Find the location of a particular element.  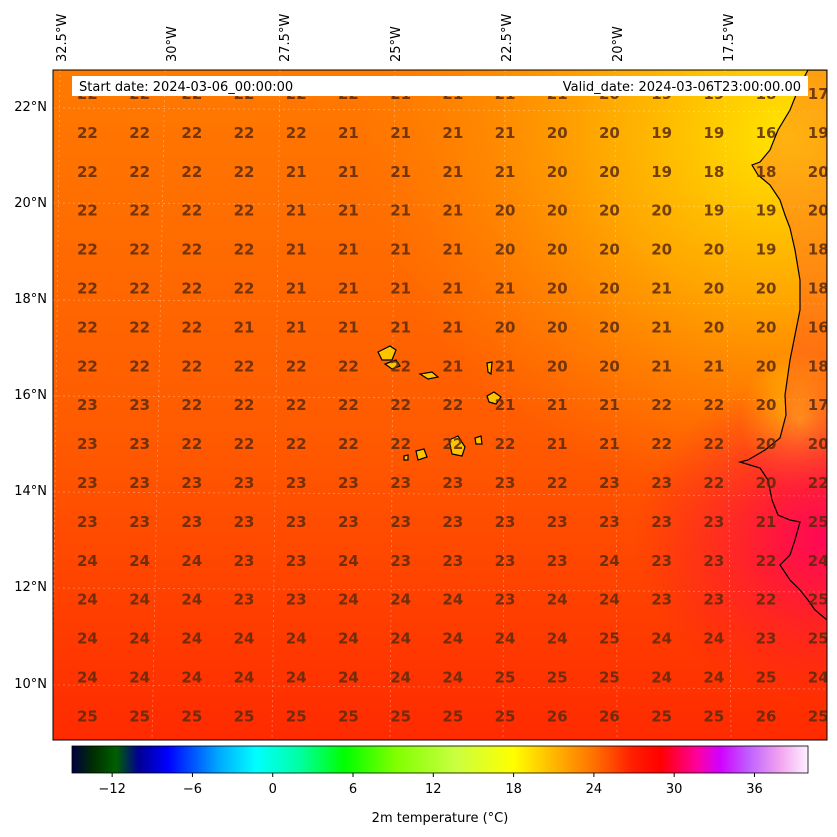

lon-label: 25°W is located at coordinates (396, 44).